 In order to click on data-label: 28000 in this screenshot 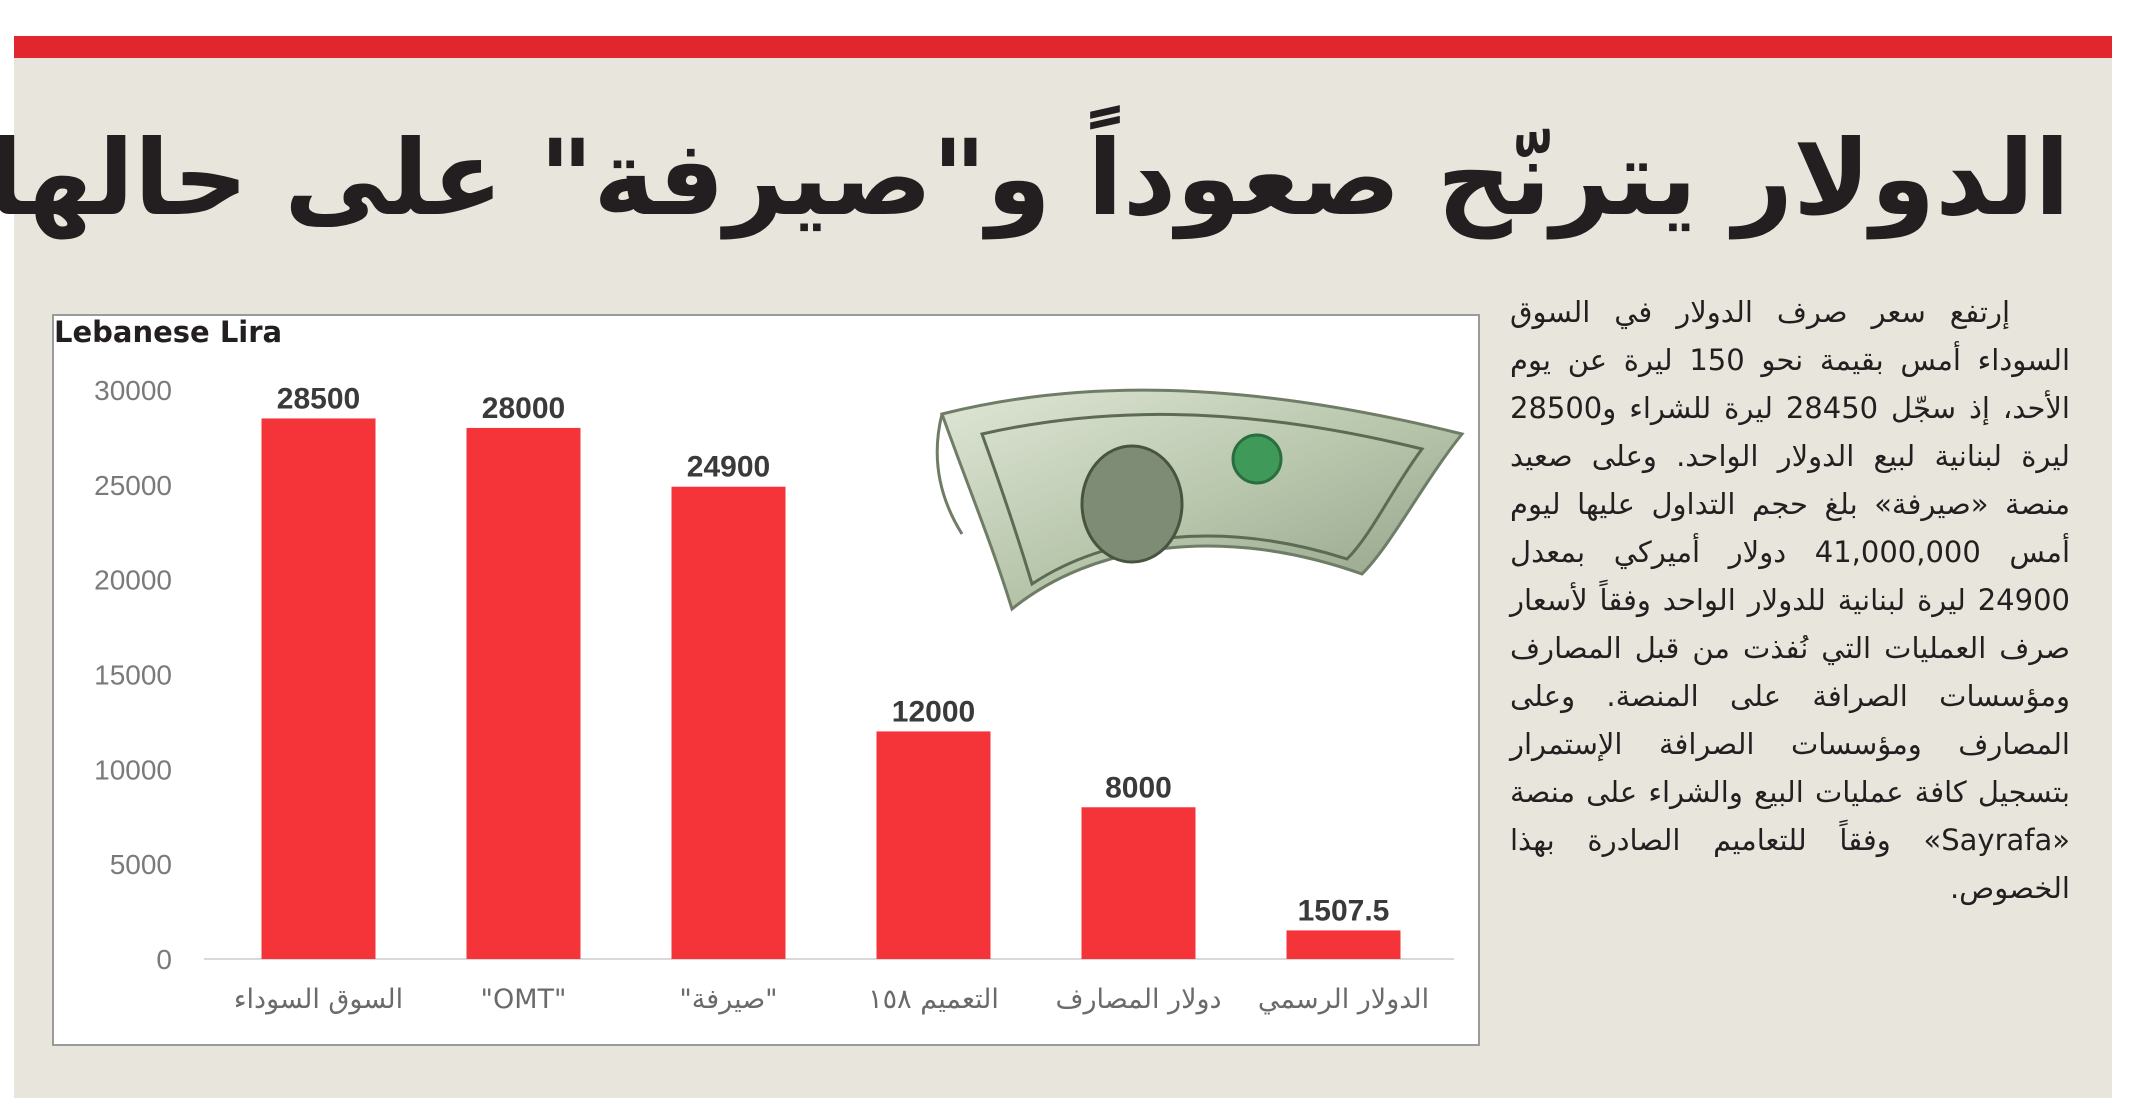, I will do `click(523, 408)`.